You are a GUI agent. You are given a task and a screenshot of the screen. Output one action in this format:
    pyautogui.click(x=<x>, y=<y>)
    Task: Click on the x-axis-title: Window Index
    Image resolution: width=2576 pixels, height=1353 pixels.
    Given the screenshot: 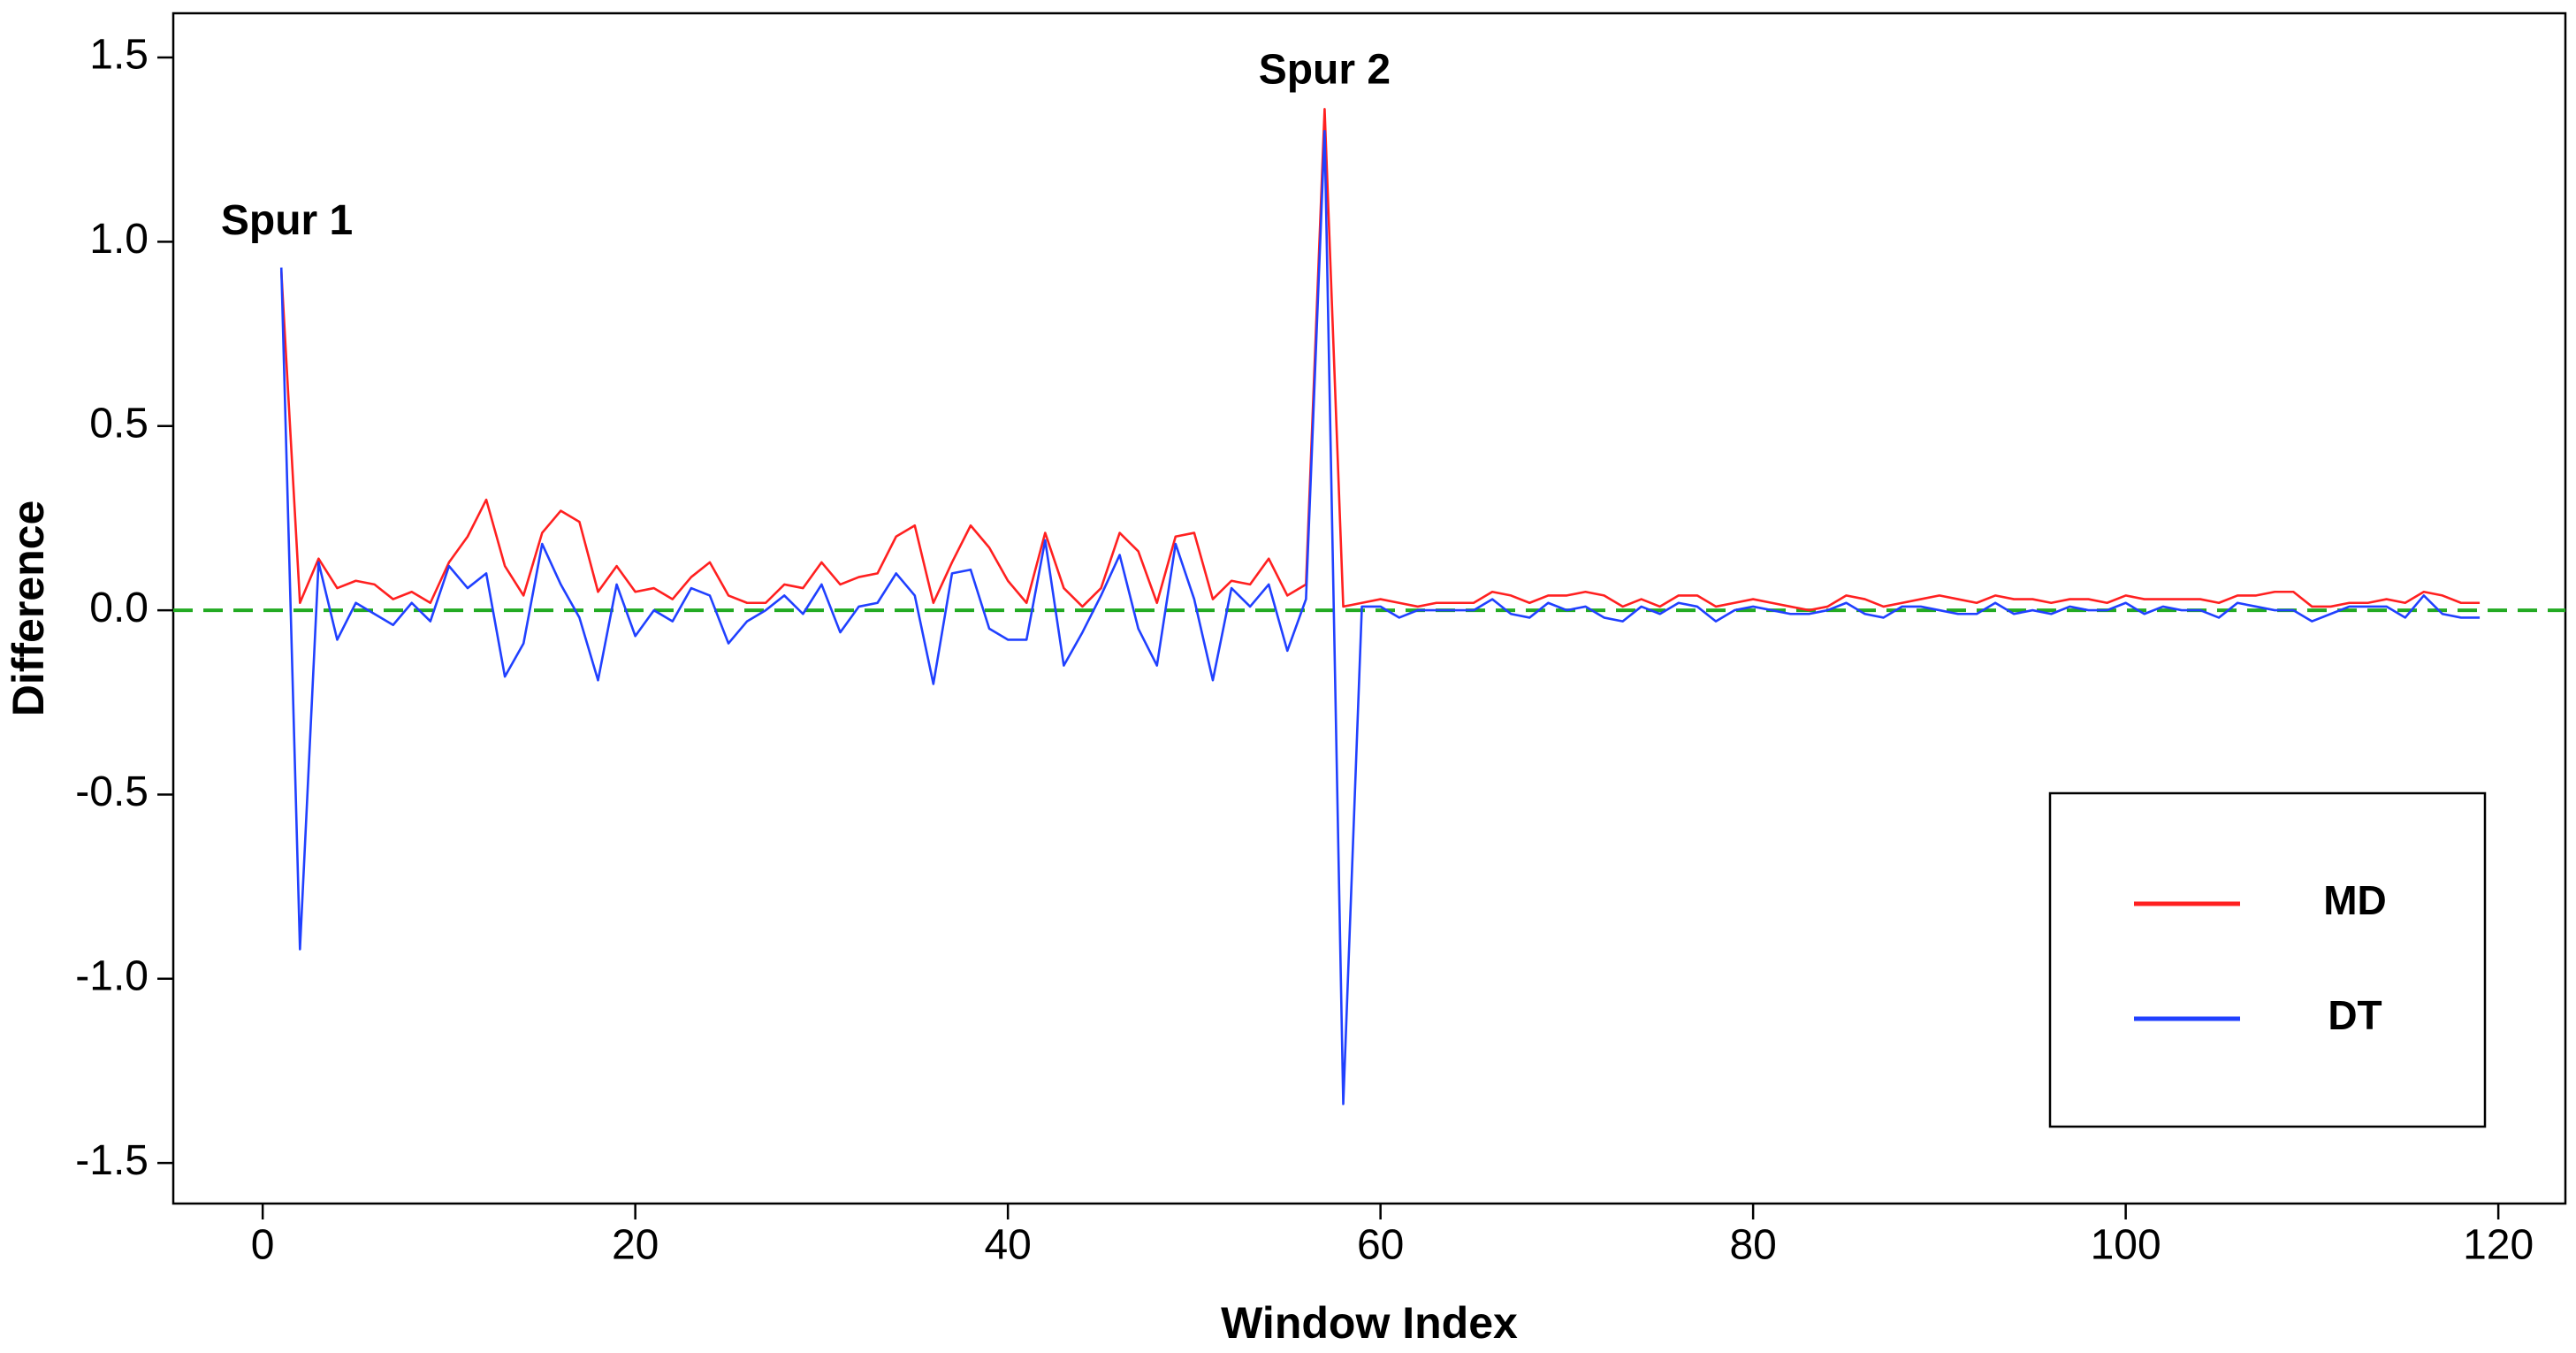 What is the action you would take?
    pyautogui.click(x=1369, y=1323)
    